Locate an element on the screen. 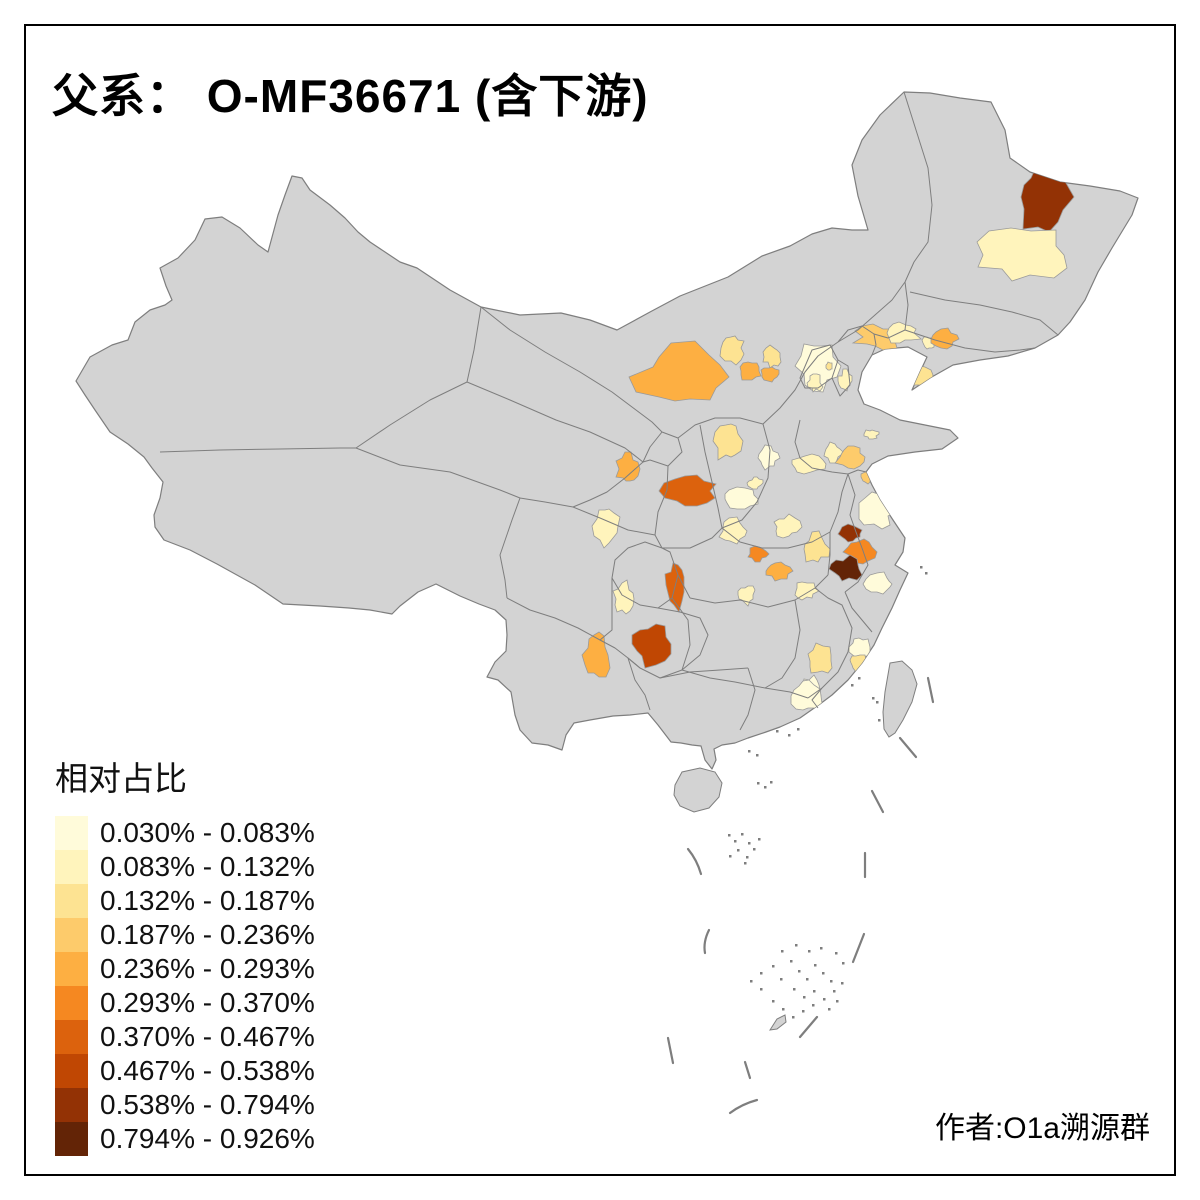 This screenshot has height=1200, width=1200. legend-label: 0.132% - 0.187% is located at coordinates (207, 900).